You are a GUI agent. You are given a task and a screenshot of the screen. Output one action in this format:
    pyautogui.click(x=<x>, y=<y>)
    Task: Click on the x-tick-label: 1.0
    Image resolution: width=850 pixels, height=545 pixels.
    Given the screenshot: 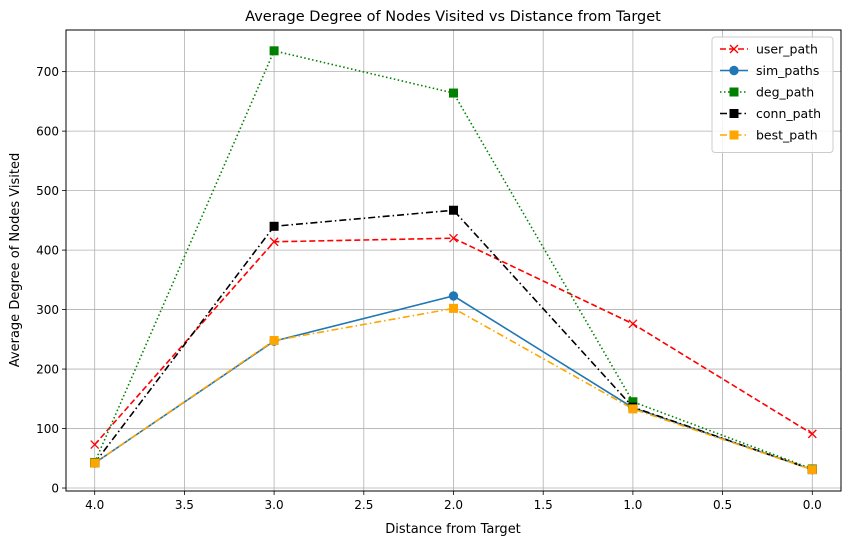 What is the action you would take?
    pyautogui.click(x=632, y=505)
    